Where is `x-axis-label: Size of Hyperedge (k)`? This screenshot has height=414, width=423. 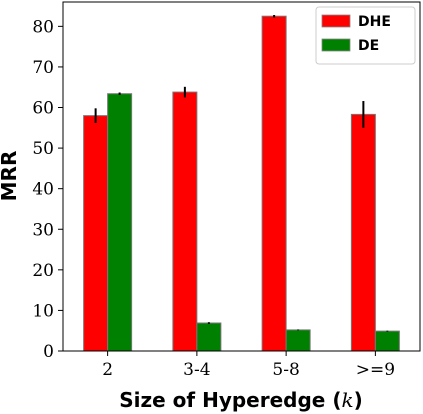 x-axis-label: Size of Hyperedge (k) is located at coordinates (240, 400).